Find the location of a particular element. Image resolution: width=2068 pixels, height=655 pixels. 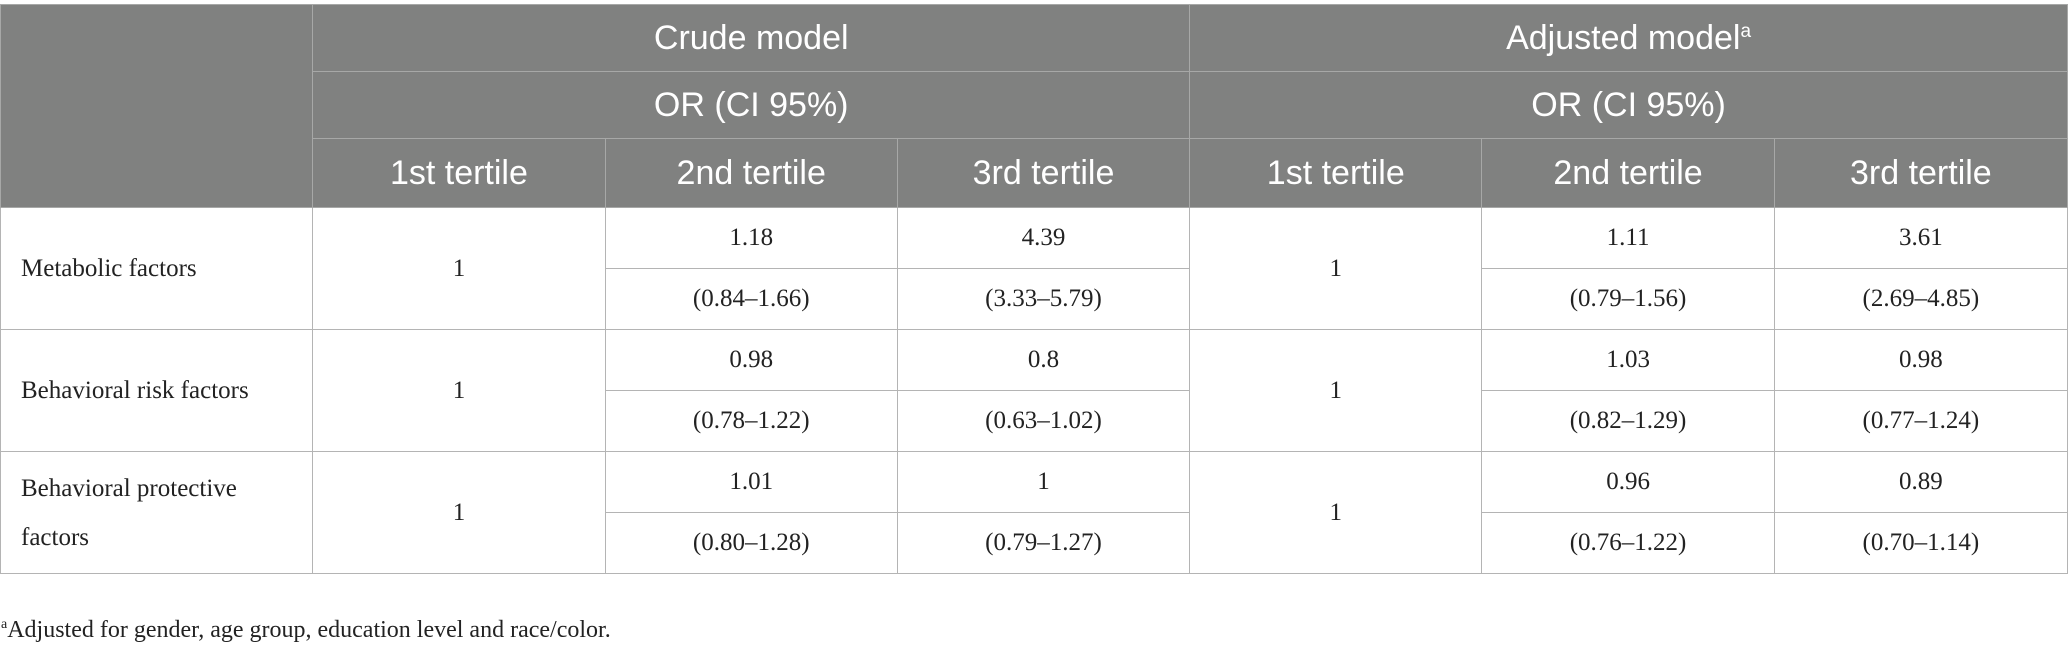

crude-tertile-3-ci: (0.63–1.02) is located at coordinates (1043, 421).